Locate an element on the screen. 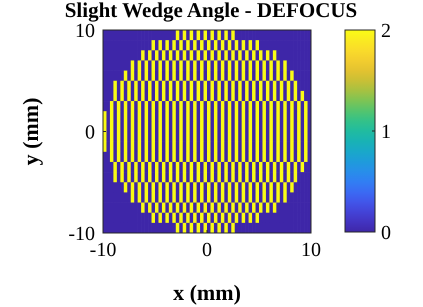 The height and width of the screenshot is (307, 423). color-bar-label: 2 is located at coordinates (386, 31).